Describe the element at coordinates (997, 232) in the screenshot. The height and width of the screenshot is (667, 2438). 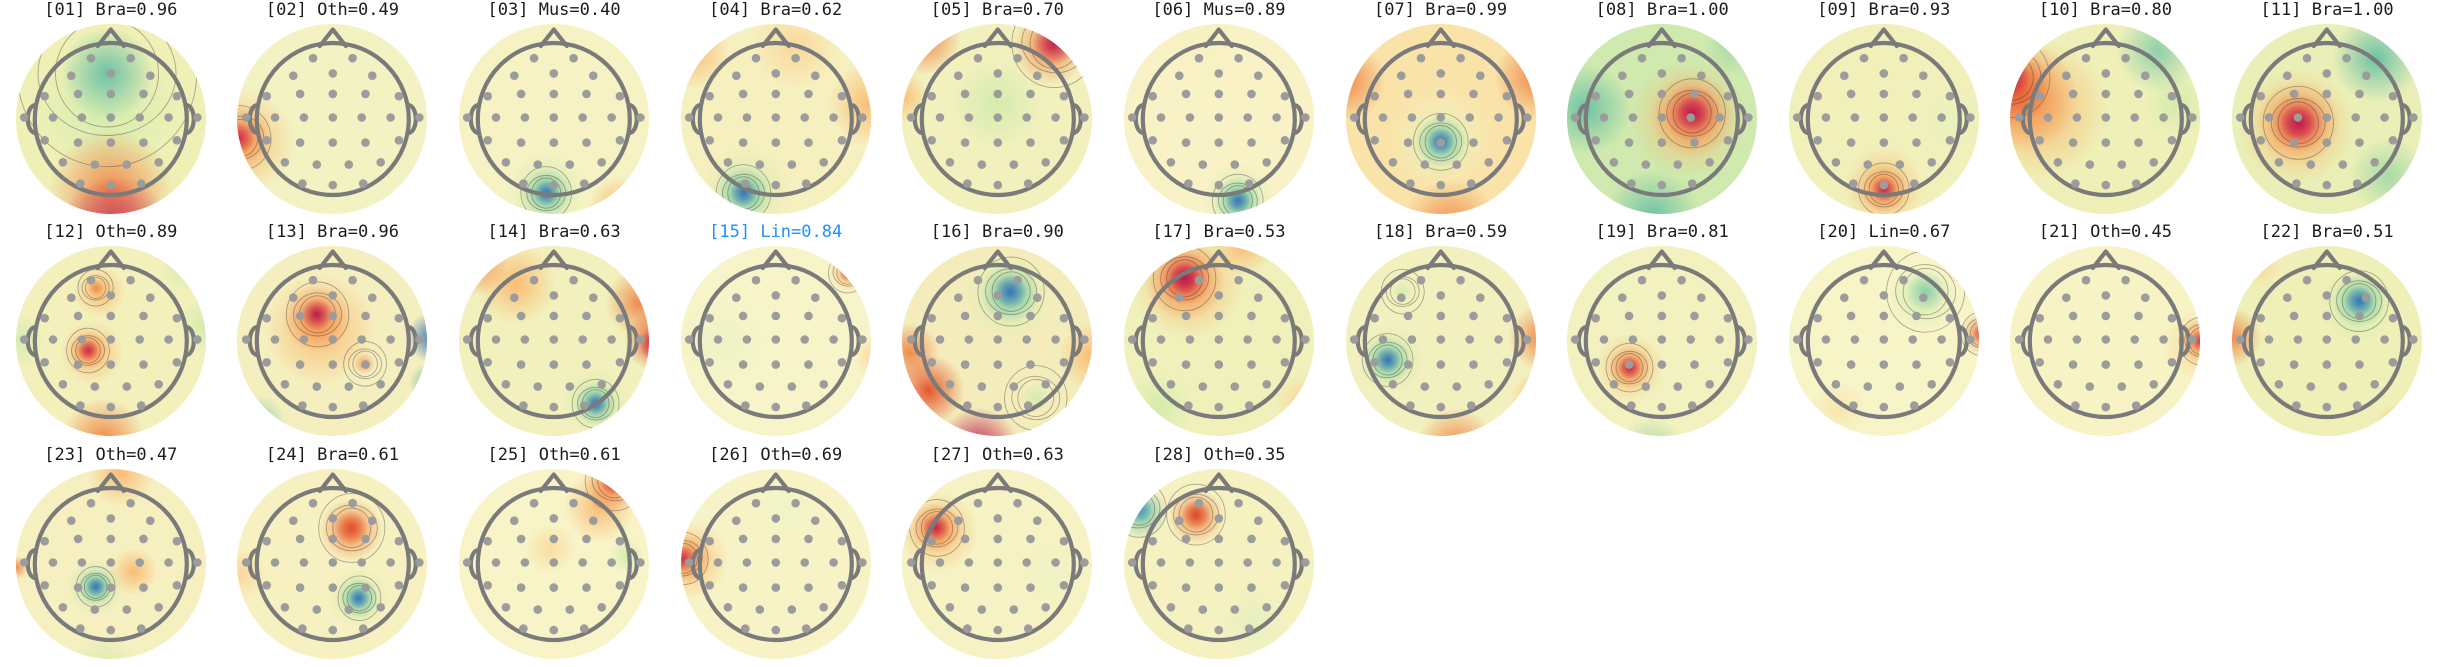
I see `component-title: [16] Bra=0.90` at that location.